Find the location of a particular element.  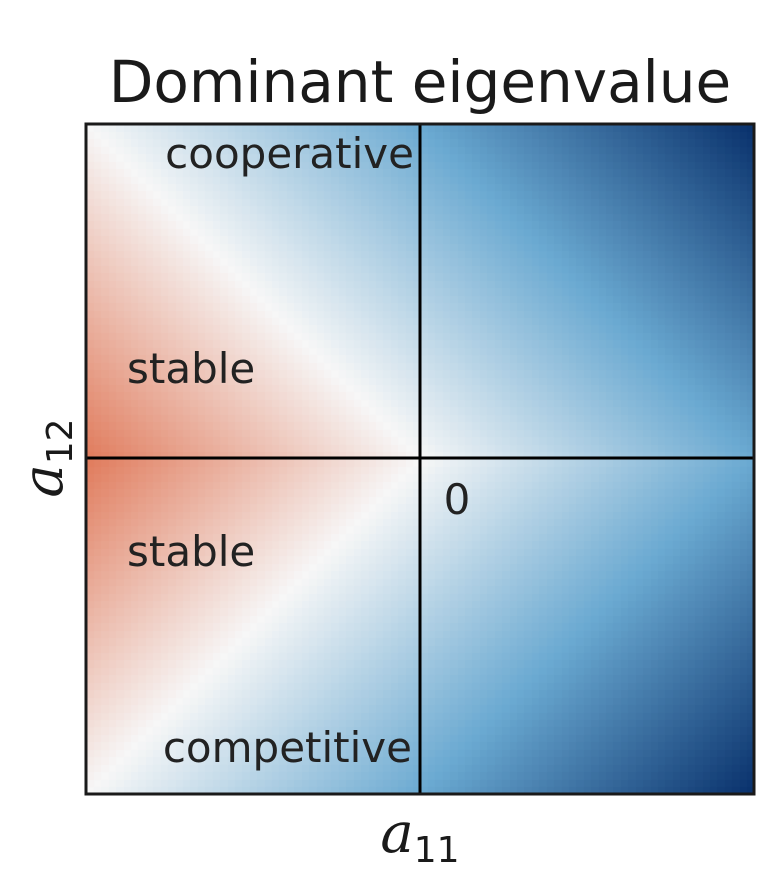

x-axis-label-subscript: 11 is located at coordinates (437, 849).